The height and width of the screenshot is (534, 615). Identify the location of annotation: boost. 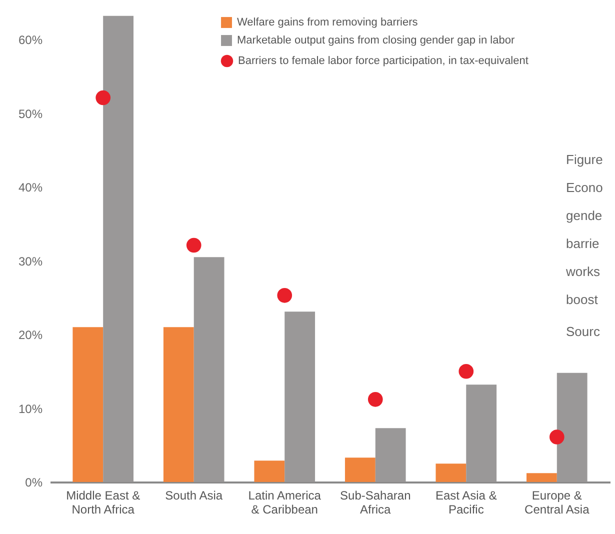
(582, 299).